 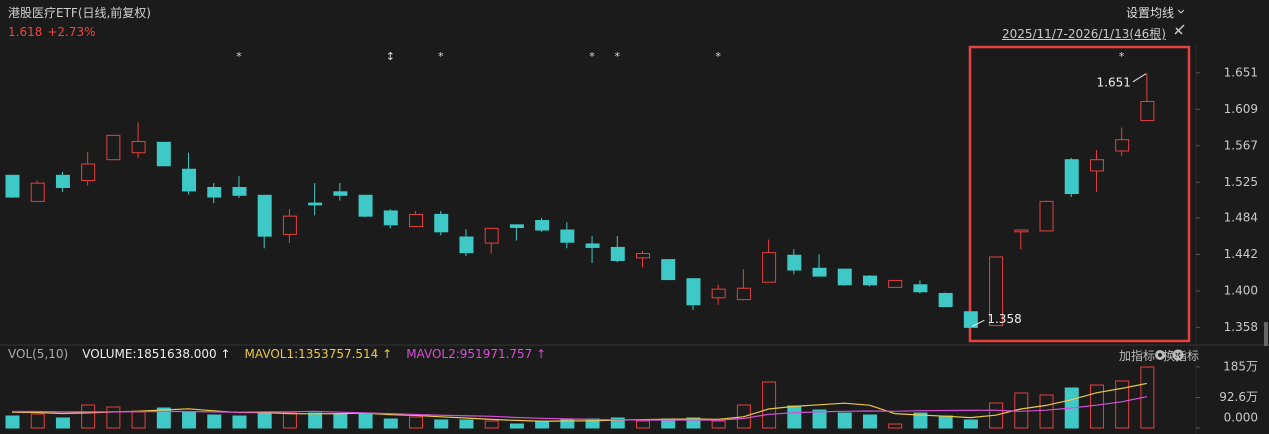 What do you see at coordinates (1240, 367) in the screenshot?
I see `y-tick-label: 185万` at bounding box center [1240, 367].